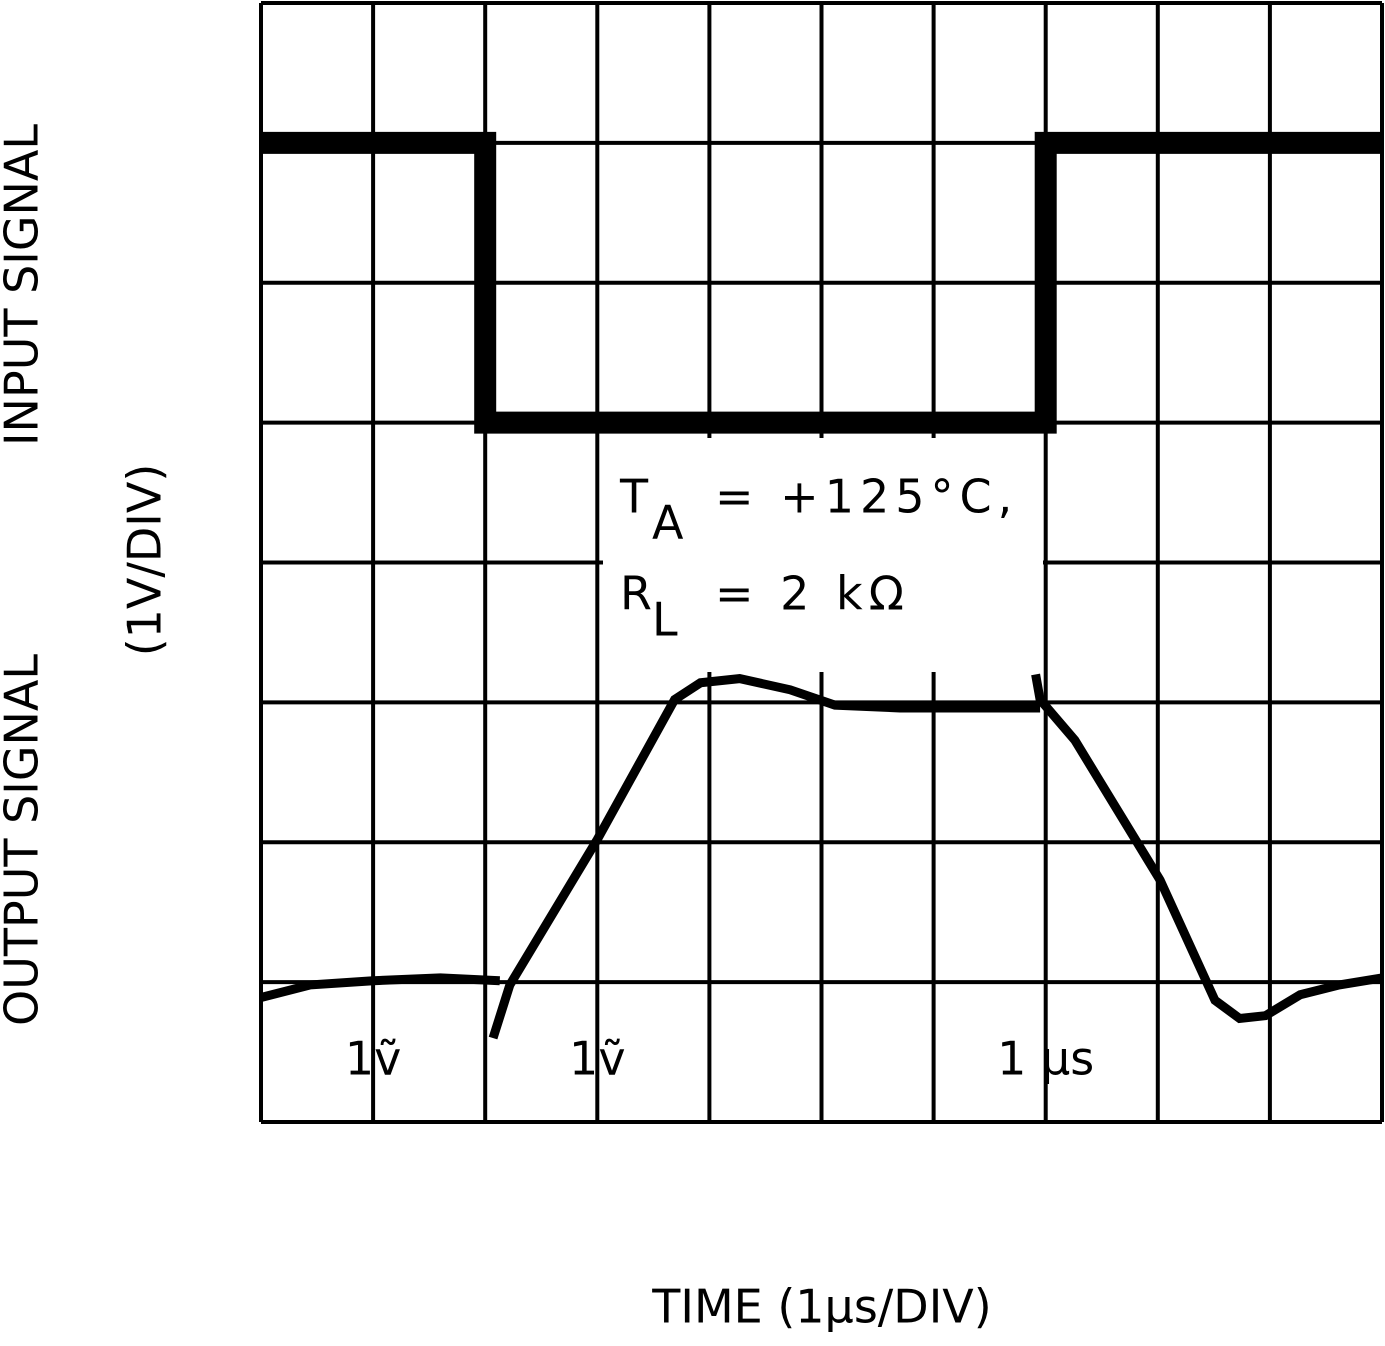  I want to click on y-label-input: INPUT SIGNAL, so click(24, 285).